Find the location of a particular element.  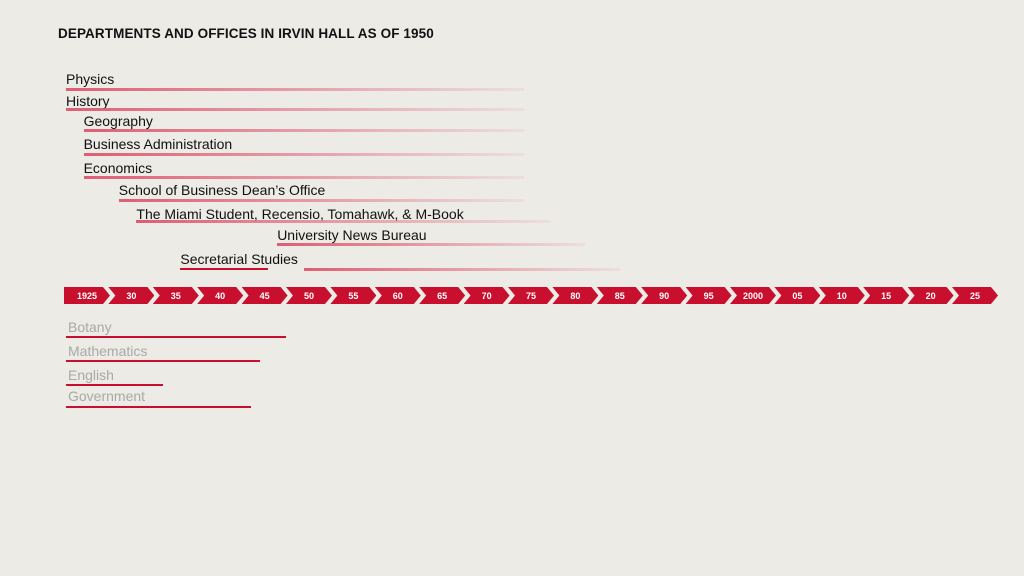

timeline-tick: 2000 is located at coordinates (753, 295).